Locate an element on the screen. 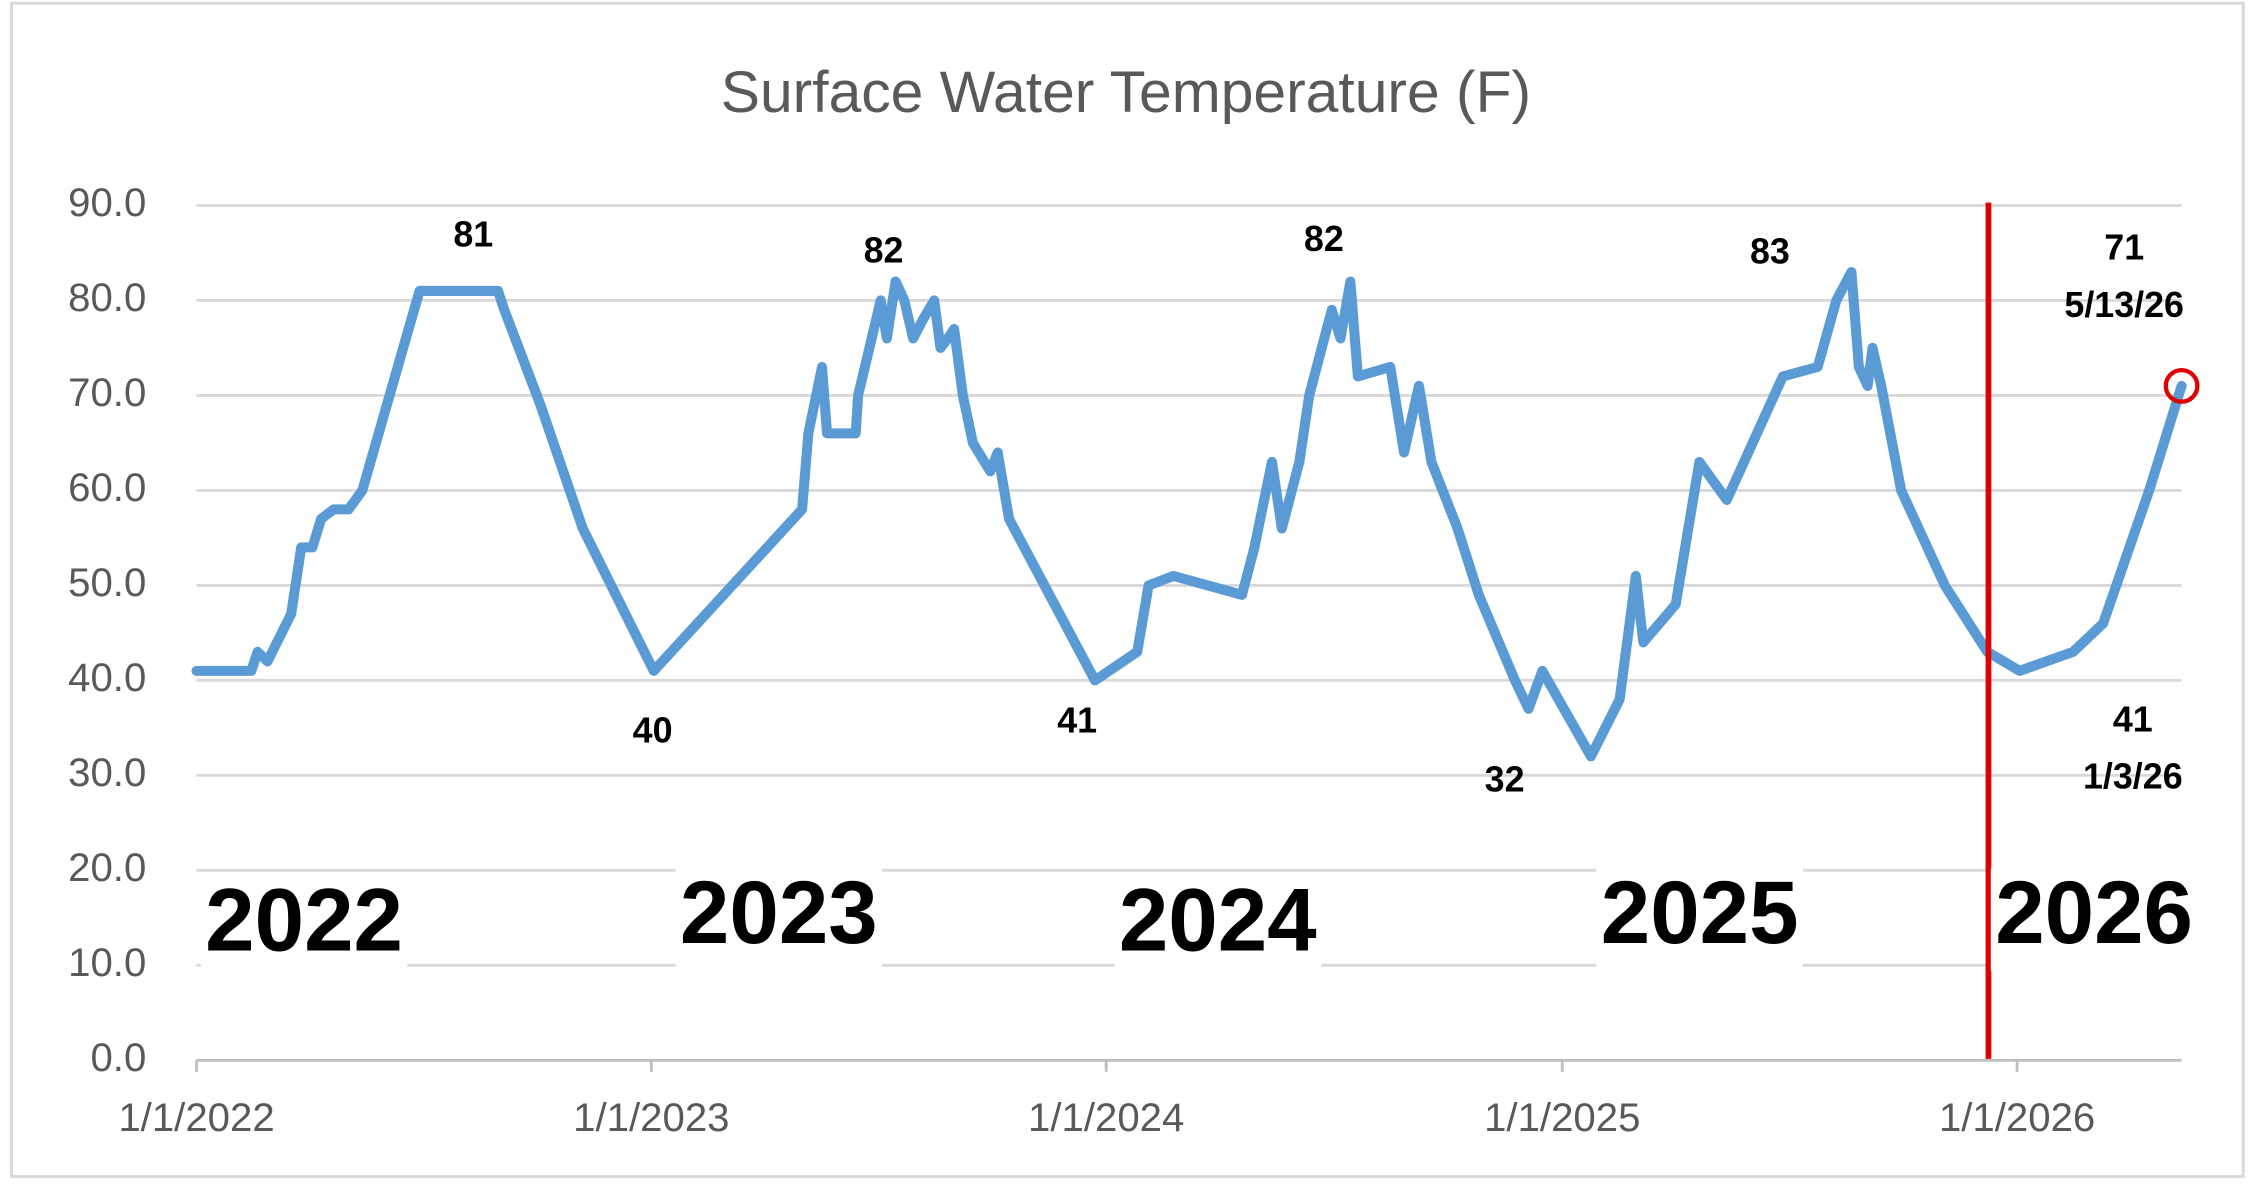  y-tick-label: 20.0 is located at coordinates (107, 867).